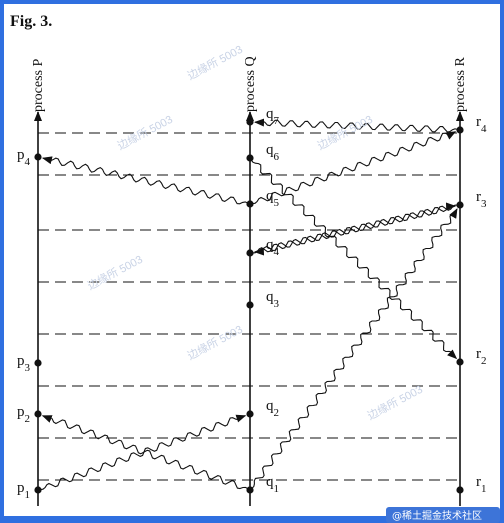 This screenshot has height=523, width=504. What do you see at coordinates (273, 299) in the screenshot?
I see `event-label: q3` at bounding box center [273, 299].